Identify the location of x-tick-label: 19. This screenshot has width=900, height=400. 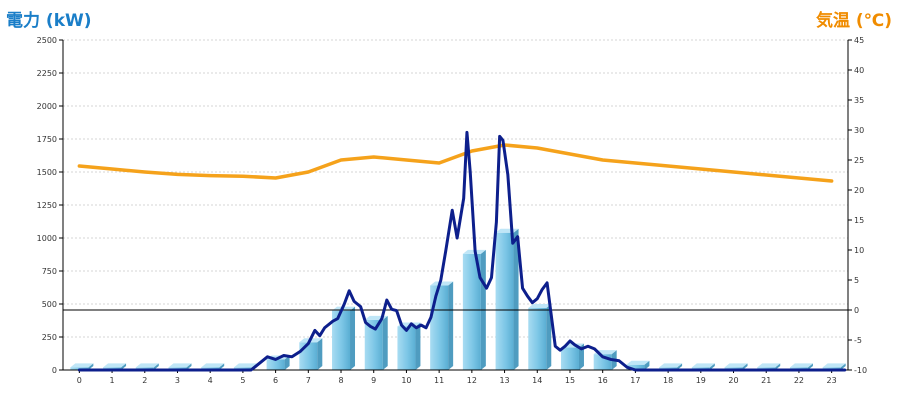
(701, 380).